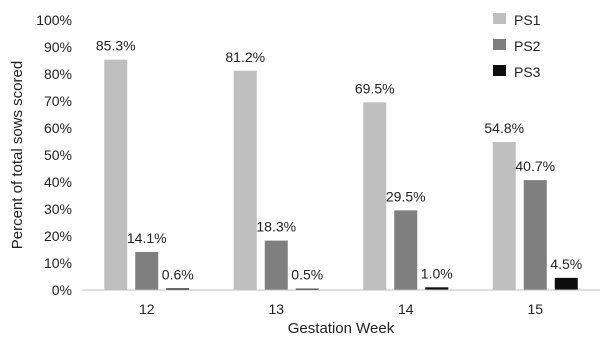 The image size is (606, 344). Describe the element at coordinates (116, 46) in the screenshot. I see `data-label: 85.3%` at that location.